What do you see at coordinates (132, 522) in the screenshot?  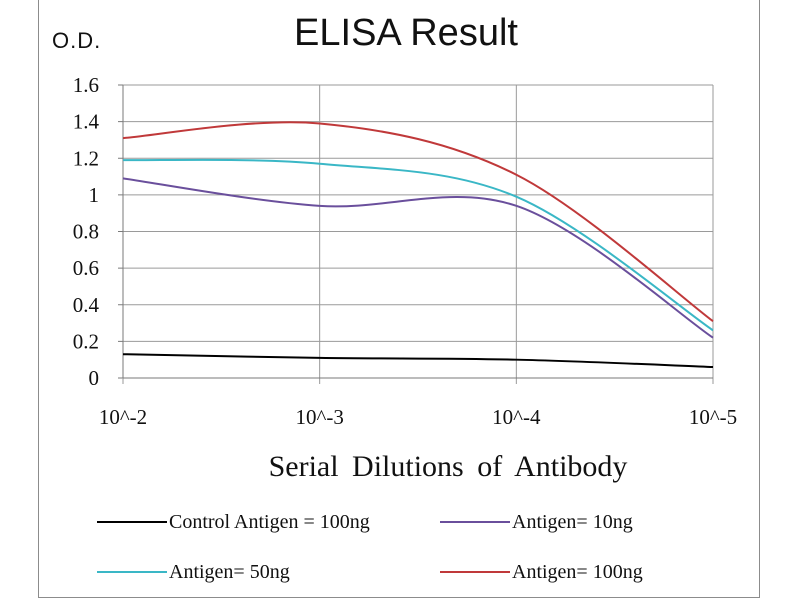 I see `legend-swatch-control` at bounding box center [132, 522].